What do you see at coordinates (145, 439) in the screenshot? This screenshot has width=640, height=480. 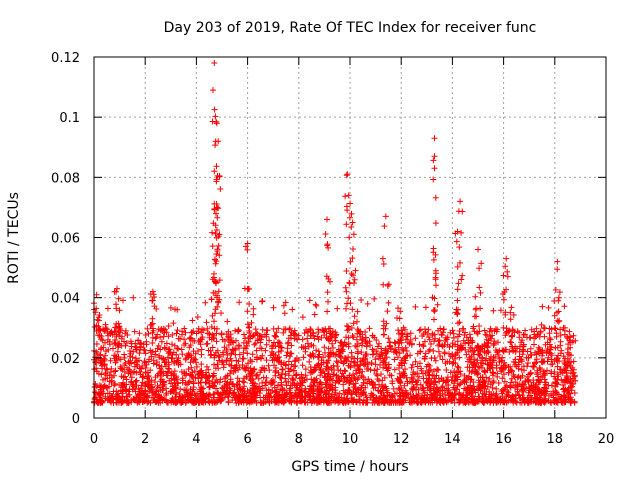 I see `x-tick-label: 2` at bounding box center [145, 439].